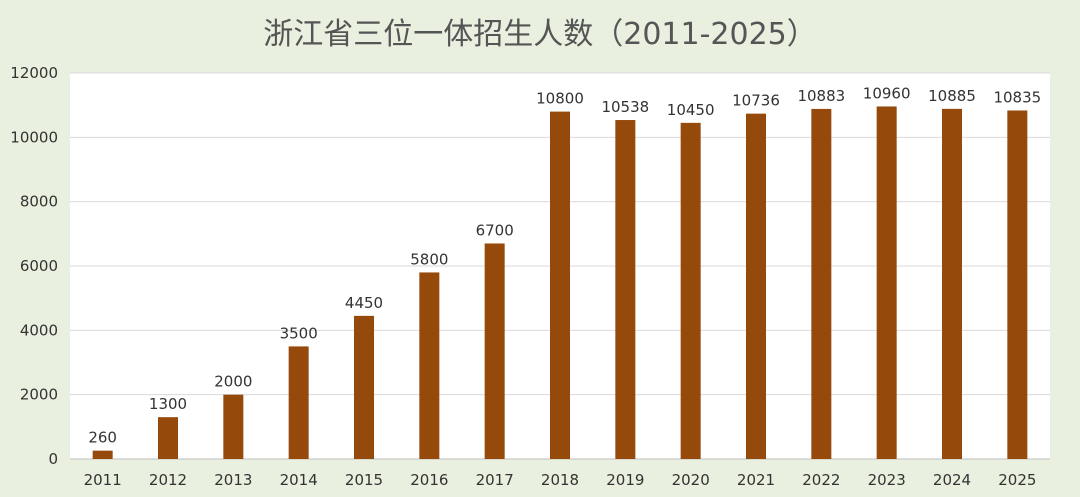 This screenshot has width=1080, height=497. I want to click on x-tick-label: 2025, so click(1017, 480).